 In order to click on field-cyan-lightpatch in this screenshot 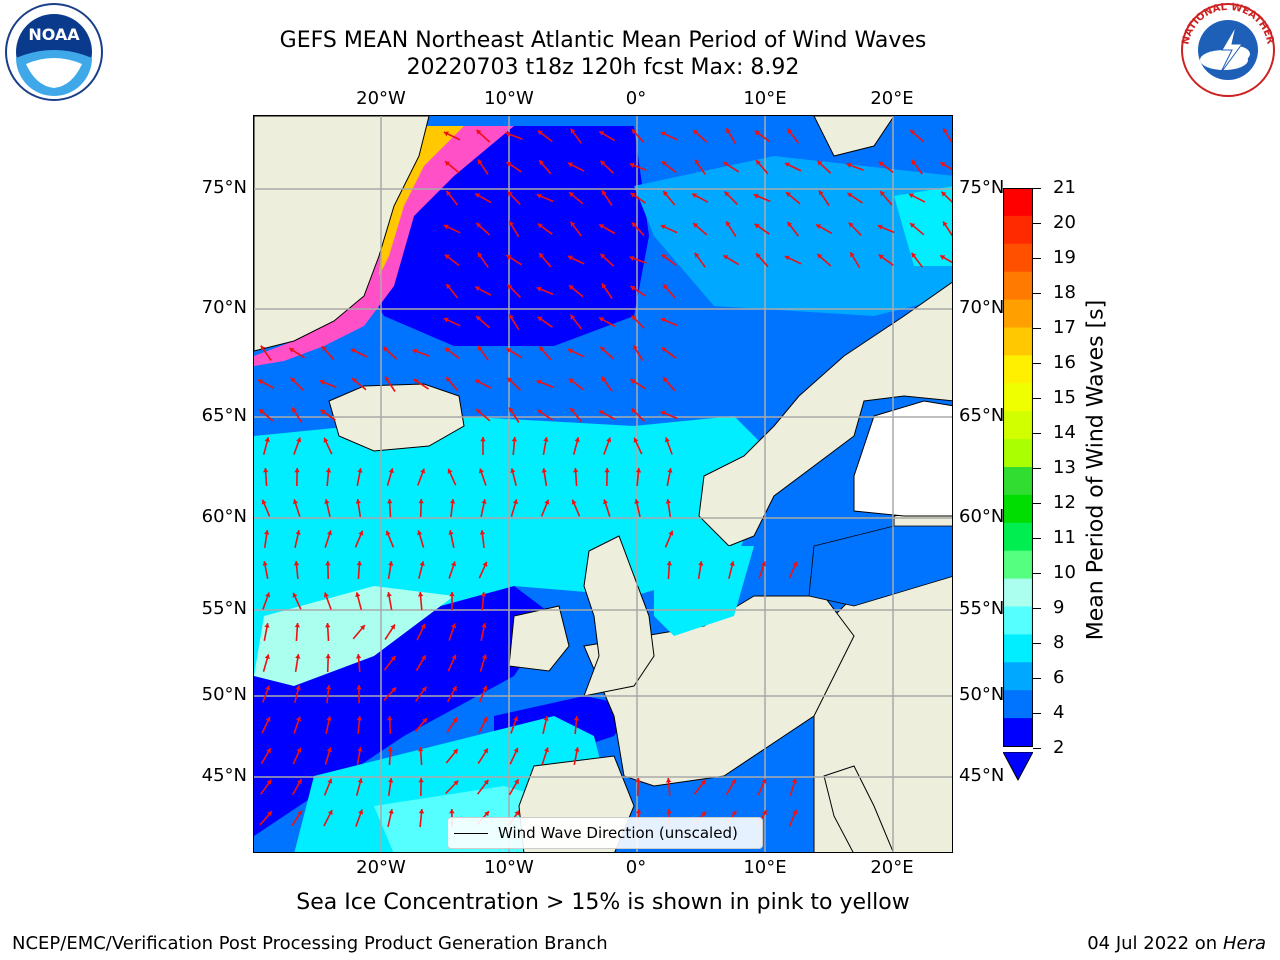, I will do `click(354, 636)`.